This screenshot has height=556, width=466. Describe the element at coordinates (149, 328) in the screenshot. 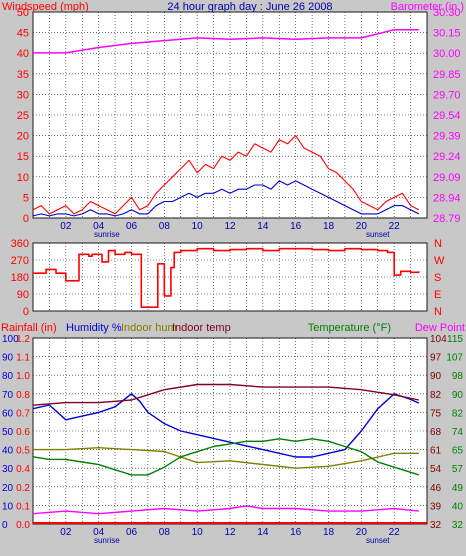

I see `indoor-hum-axis-label: Indoor hum` at that location.